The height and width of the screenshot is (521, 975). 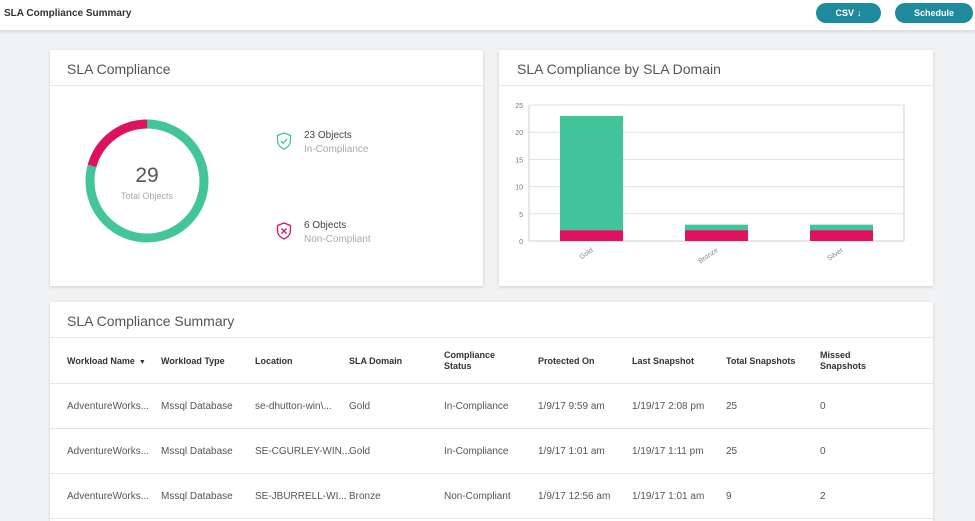 I want to click on sla-compliance-title: SLA Compliance, so click(x=119, y=69).